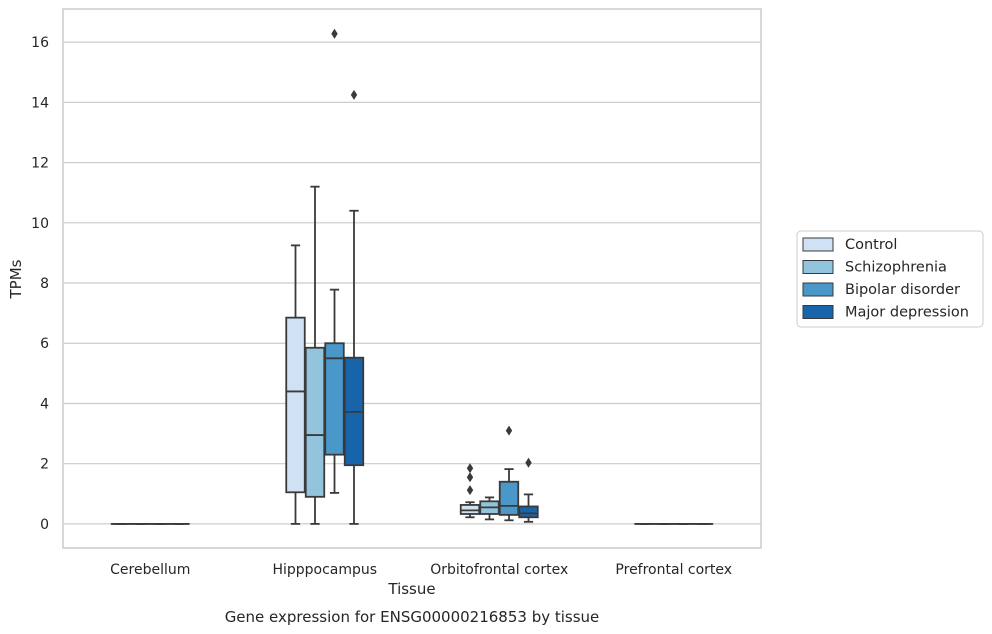 The width and height of the screenshot is (992, 634). I want to click on x-tick-label: Orbitofrontal cortex, so click(499, 570).